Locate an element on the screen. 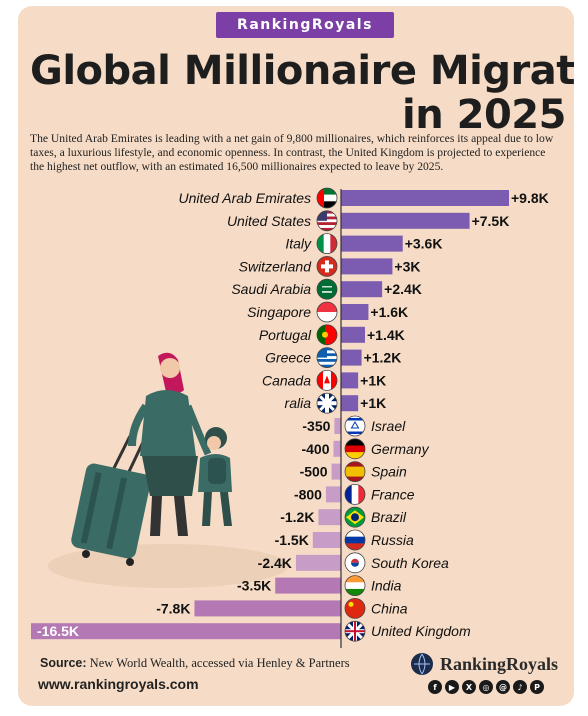  russia-flag-icon is located at coordinates (355, 540).